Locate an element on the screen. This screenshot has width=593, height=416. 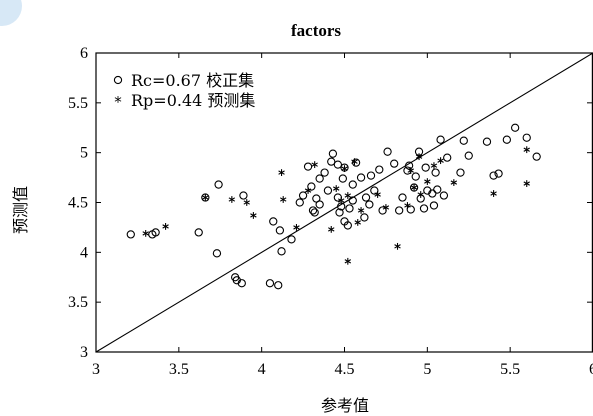
legend: Rc=0.67 校正集 * Rp=0.44 预测集 is located at coordinates (184, 91).